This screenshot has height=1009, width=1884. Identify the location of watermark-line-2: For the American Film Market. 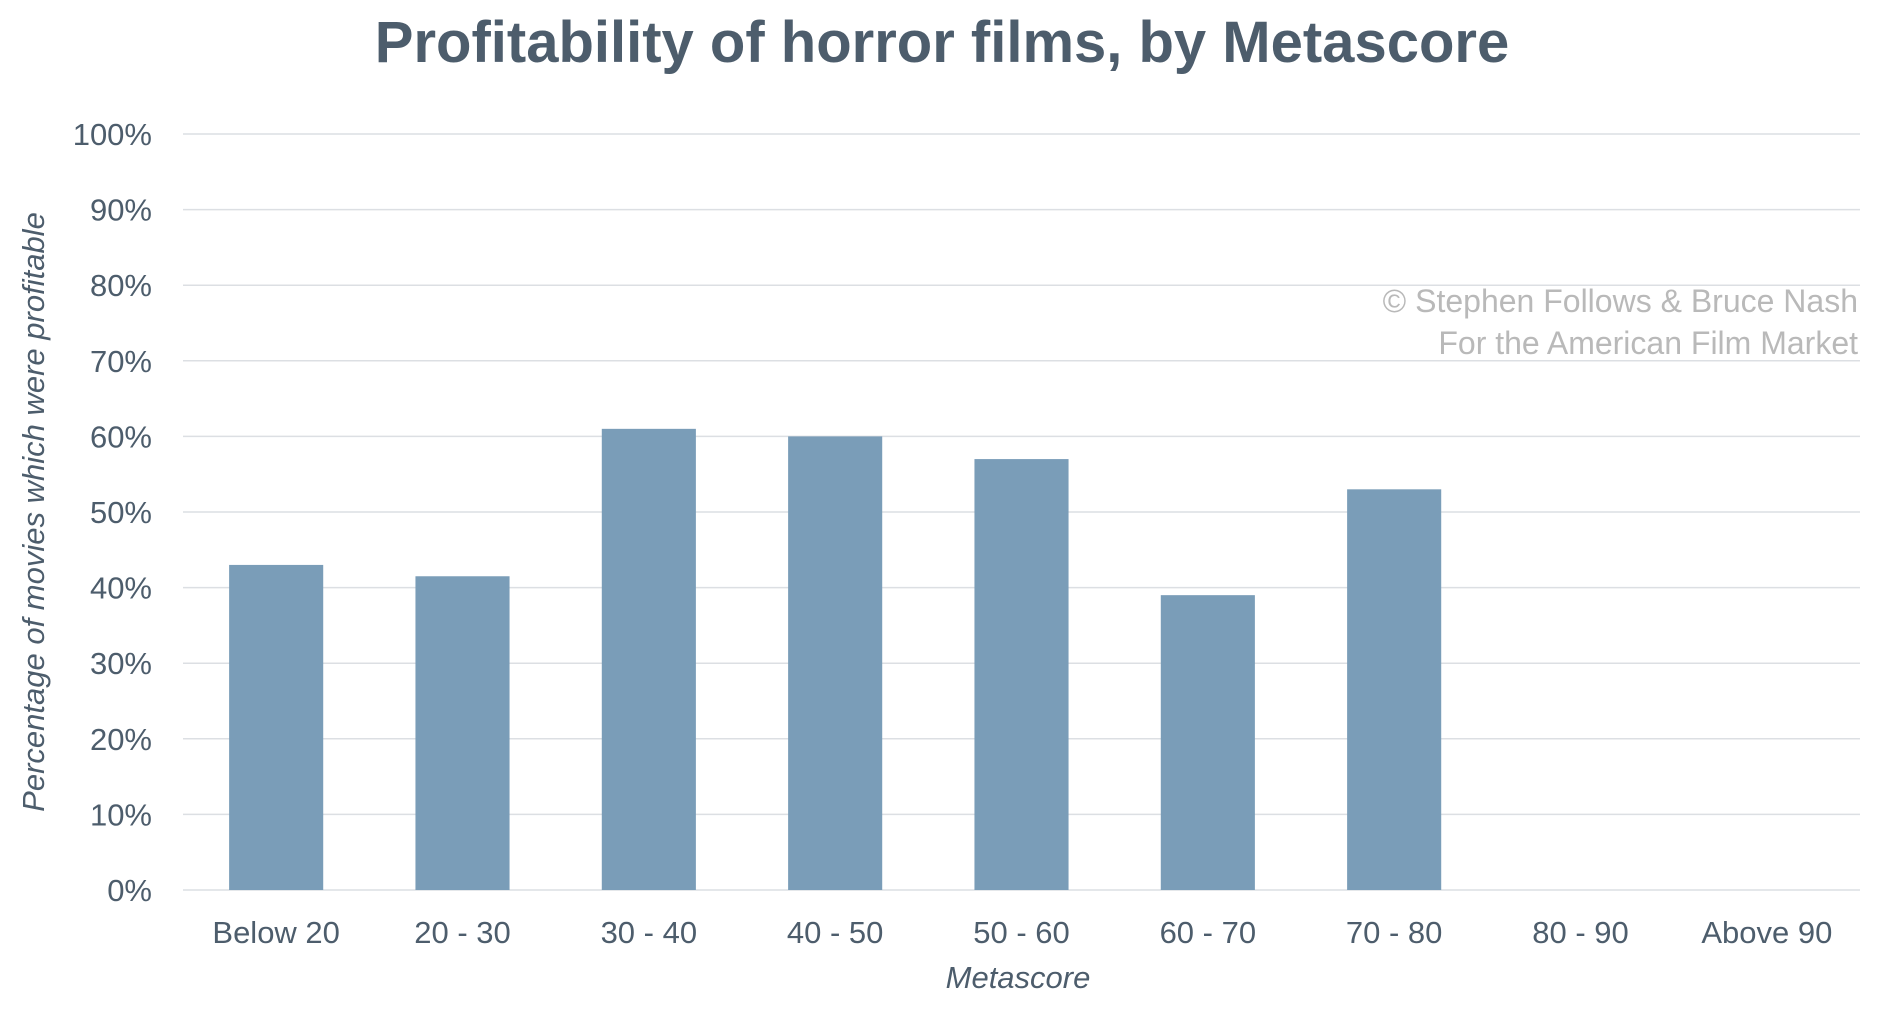
(1648, 343).